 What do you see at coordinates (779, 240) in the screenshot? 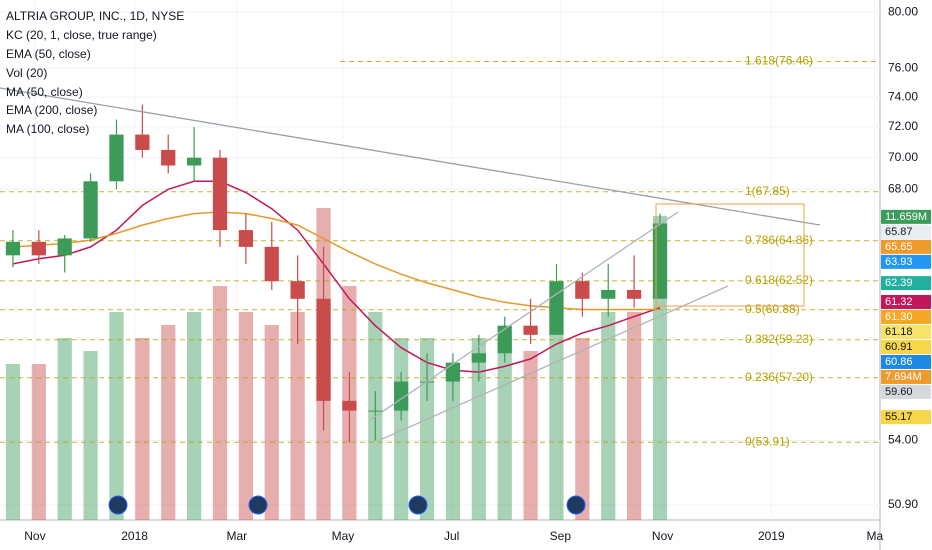
I see `fib-label: 0.786(64.86)` at bounding box center [779, 240].